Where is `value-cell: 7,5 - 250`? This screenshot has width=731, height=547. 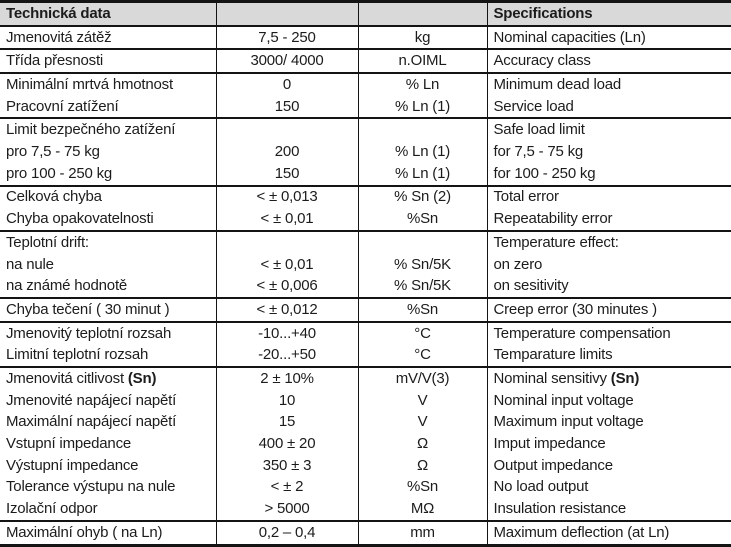
value-cell: 7,5 - 250 is located at coordinates (287, 38).